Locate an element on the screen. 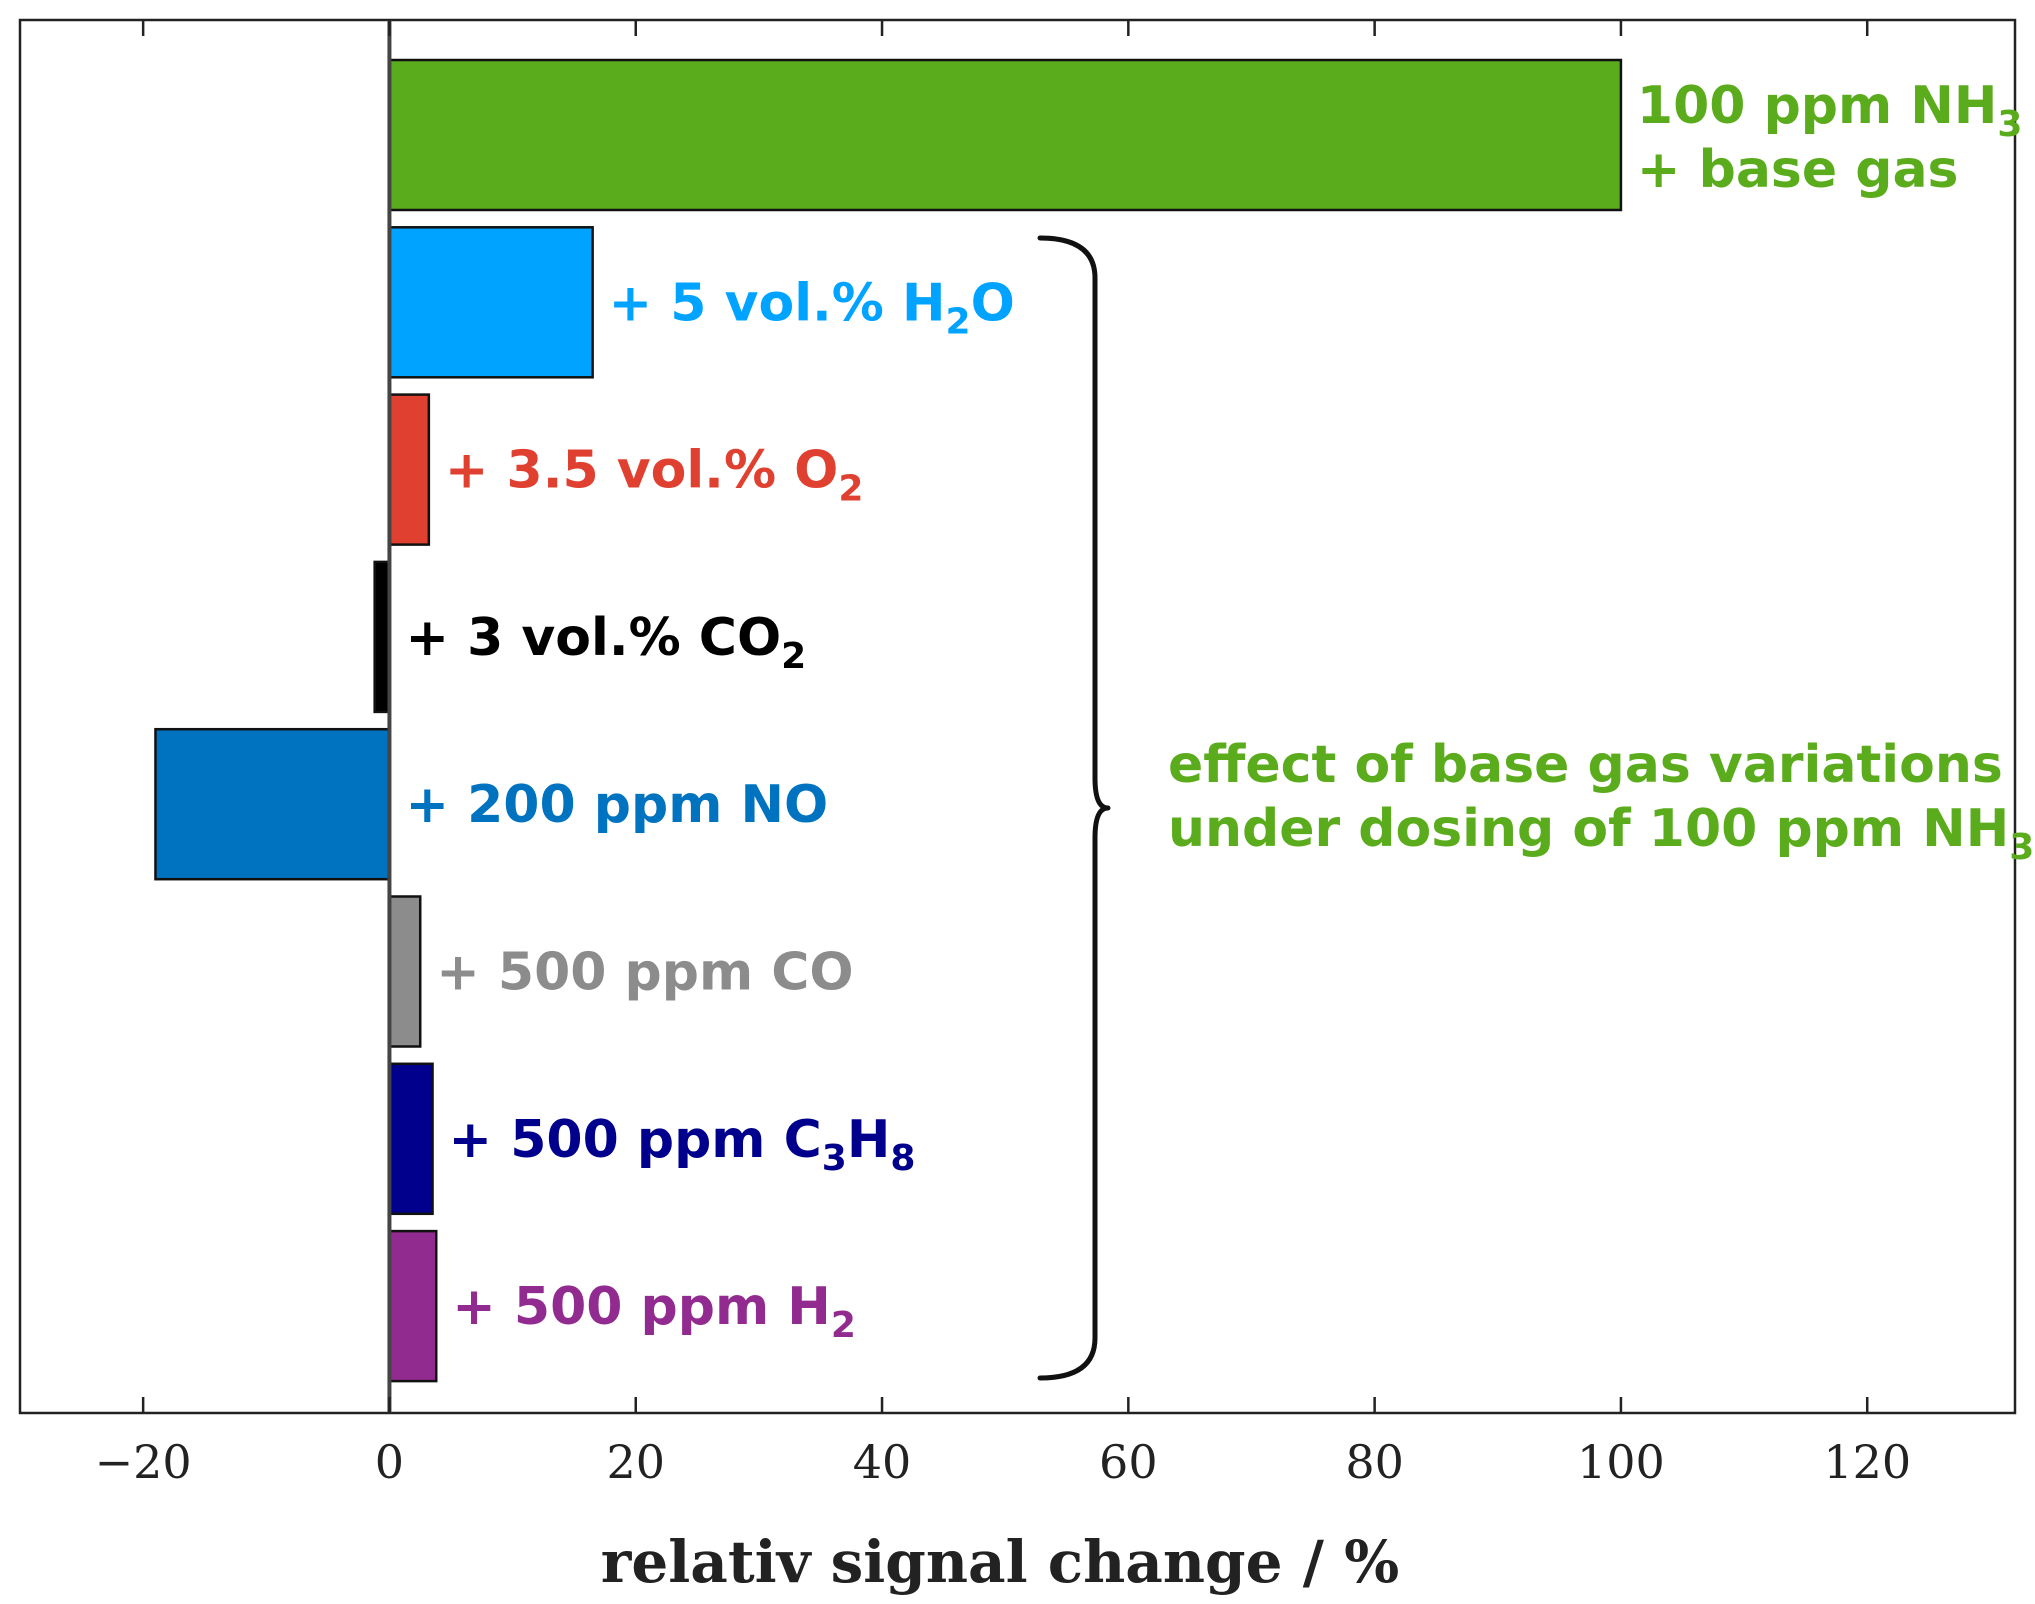 This screenshot has height=1604, width=2035. annotation-line1: effect of base gas variations is located at coordinates (1585, 765).